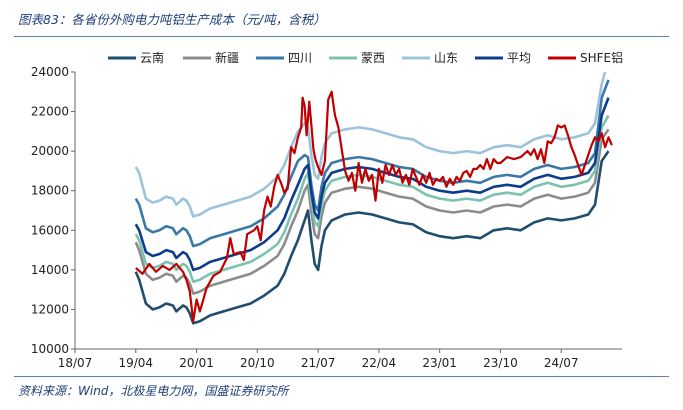 This screenshot has width=683, height=410. Describe the element at coordinates (196, 363) in the screenshot. I see `x-tick-label: 20/01` at that location.